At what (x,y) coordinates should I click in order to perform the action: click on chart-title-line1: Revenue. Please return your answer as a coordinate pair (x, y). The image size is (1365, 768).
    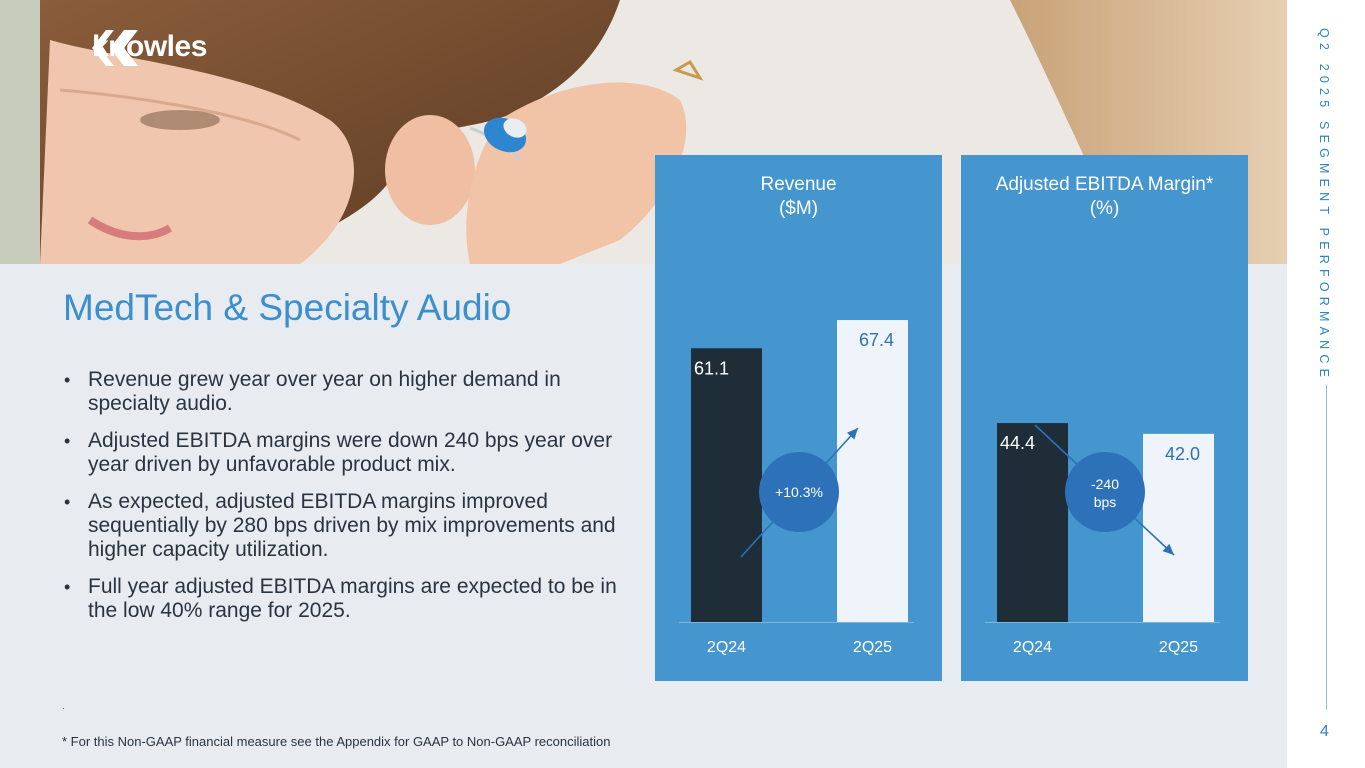
    Looking at the image, I should click on (798, 184).